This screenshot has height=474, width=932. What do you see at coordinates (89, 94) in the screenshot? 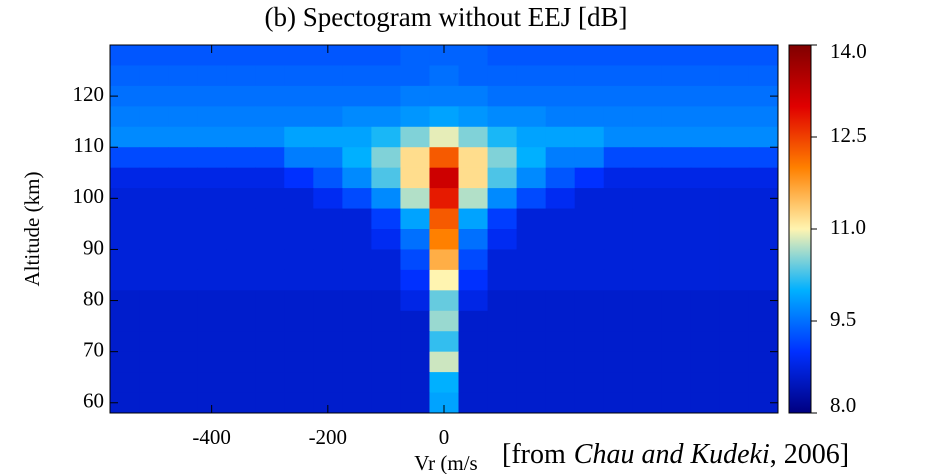
I see `y-tick-label: 120` at bounding box center [89, 94].